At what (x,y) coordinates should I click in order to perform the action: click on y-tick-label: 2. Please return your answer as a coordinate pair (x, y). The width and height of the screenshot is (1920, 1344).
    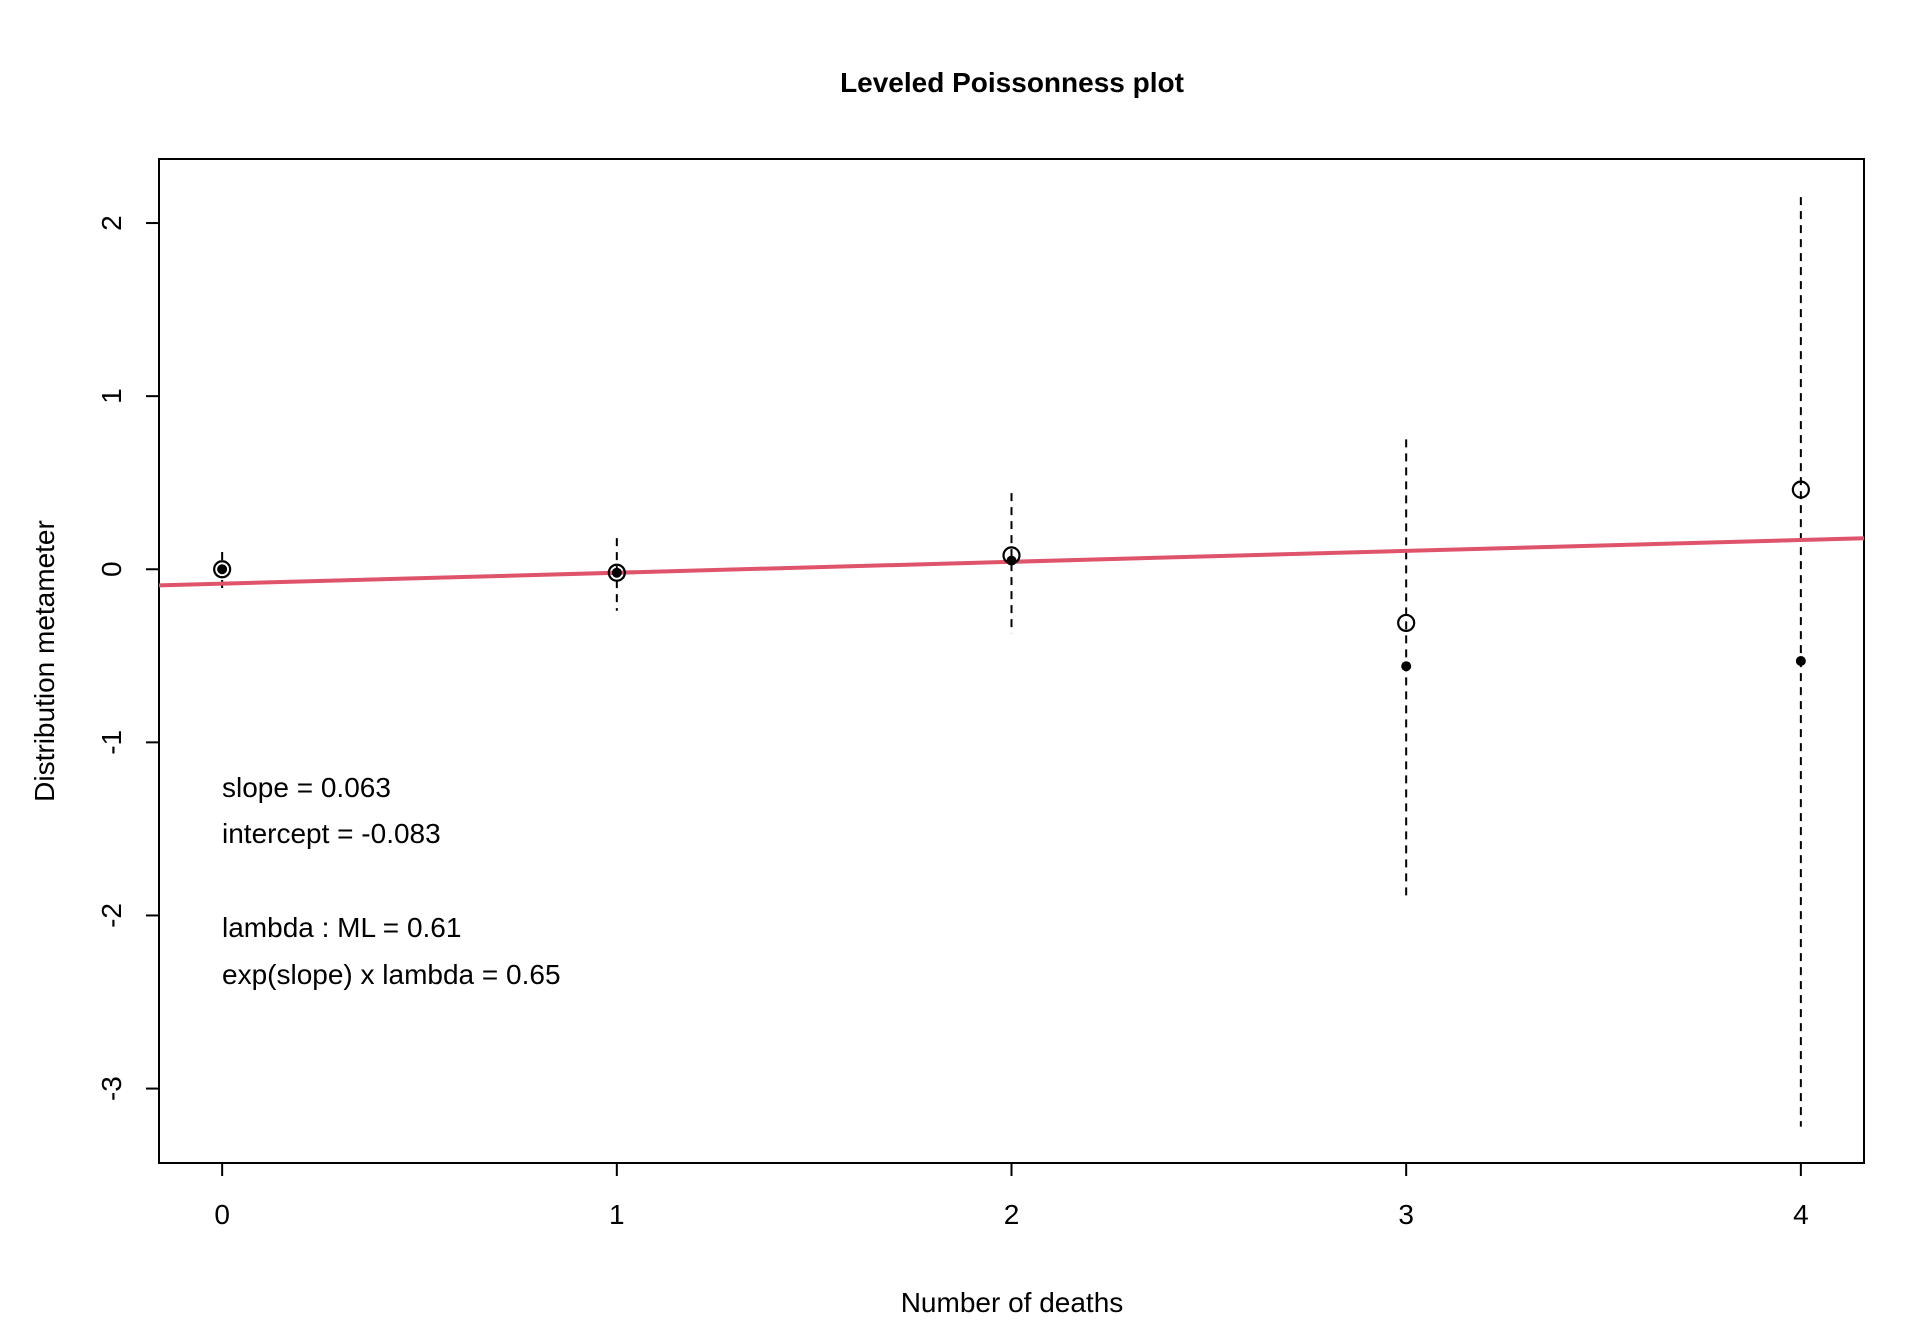
    Looking at the image, I should click on (111, 223).